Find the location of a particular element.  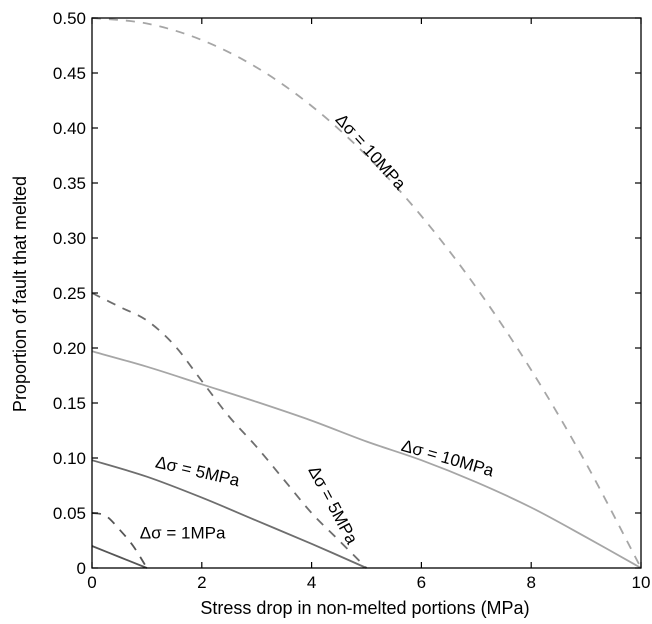

x-axis-title: Stress drop in non-melted portions (MPa) is located at coordinates (364, 608).